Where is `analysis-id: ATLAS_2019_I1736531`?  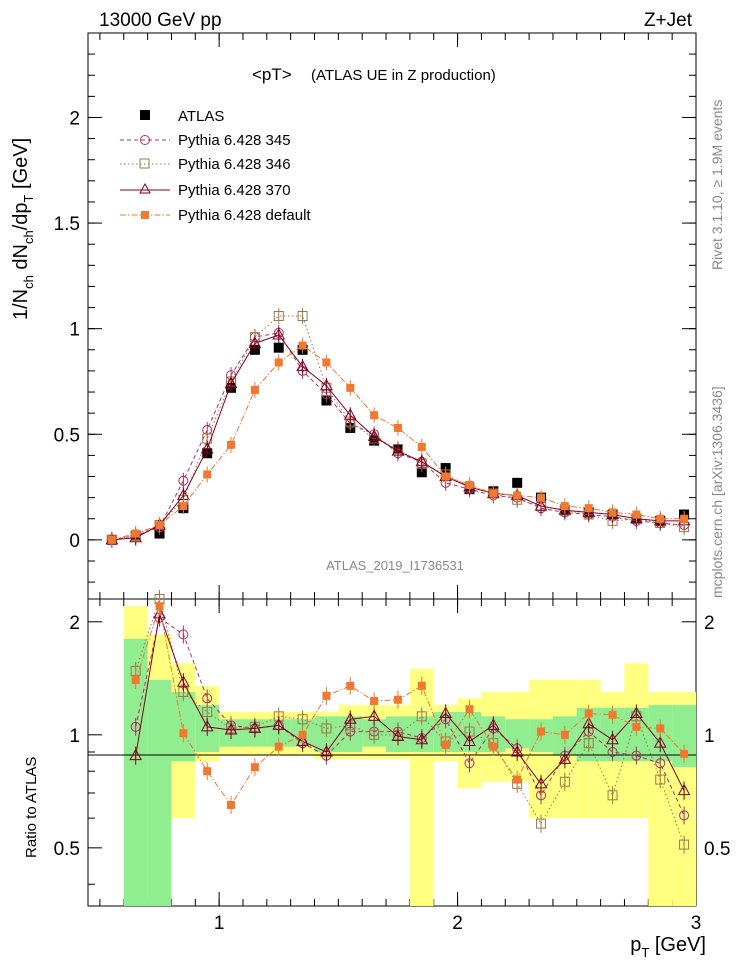 analysis-id: ATLAS_2019_I1736531 is located at coordinates (395, 565).